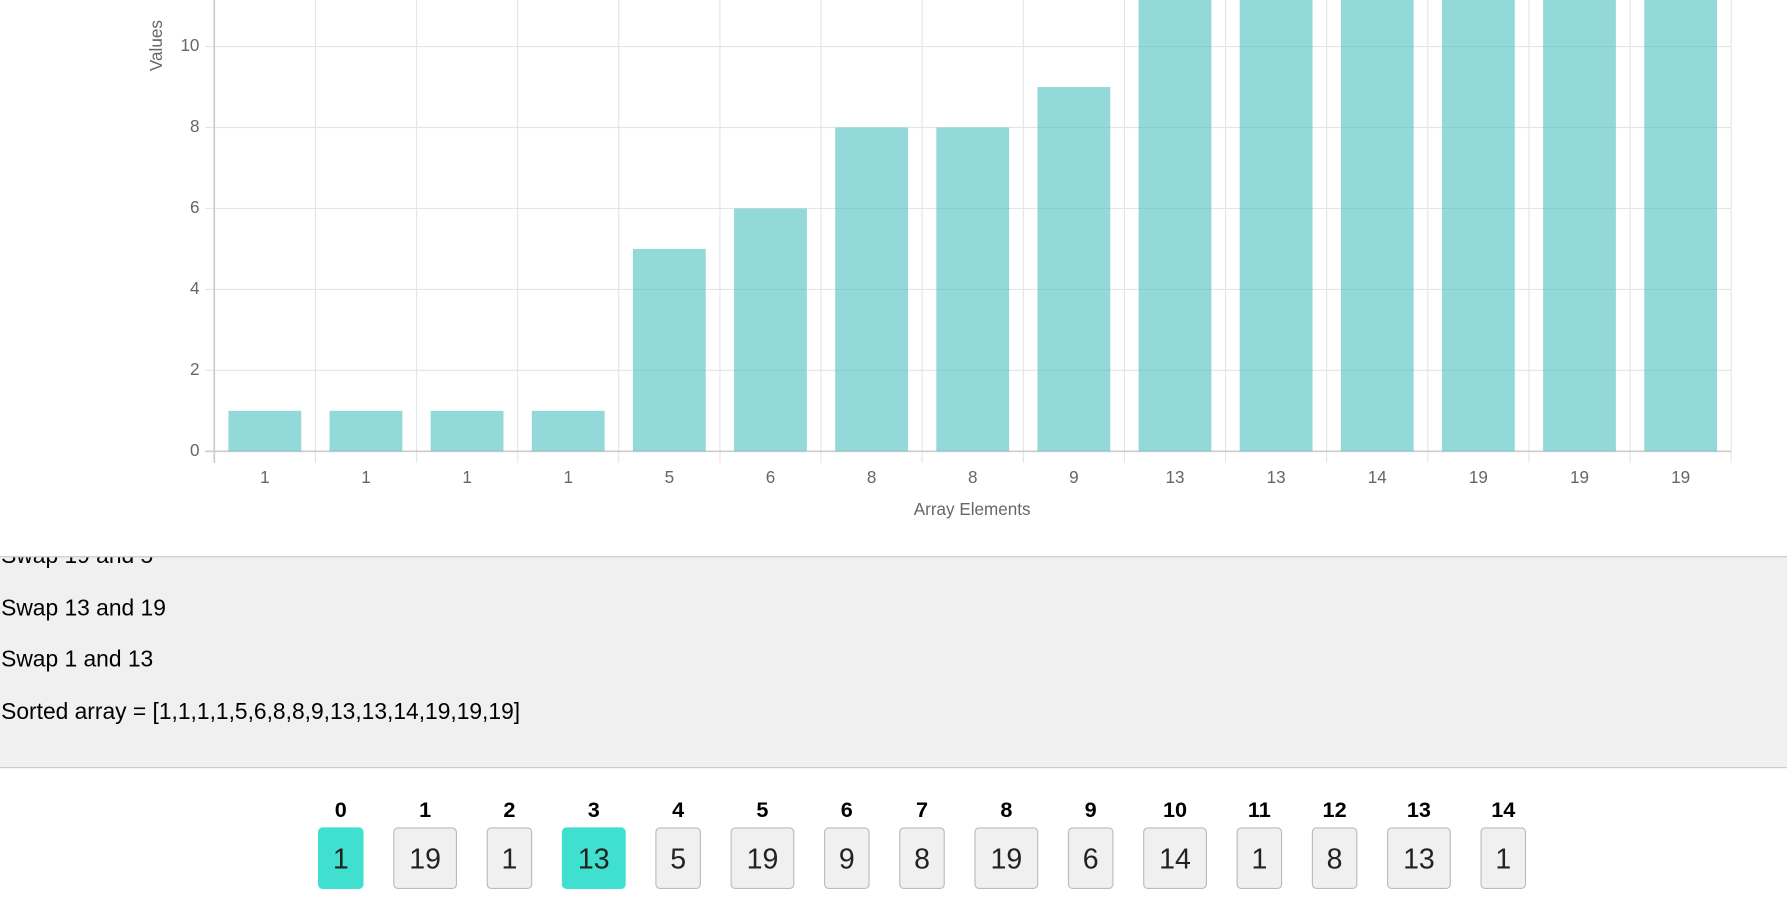  Describe the element at coordinates (509, 810) in the screenshot. I see `array-index: 2` at that location.